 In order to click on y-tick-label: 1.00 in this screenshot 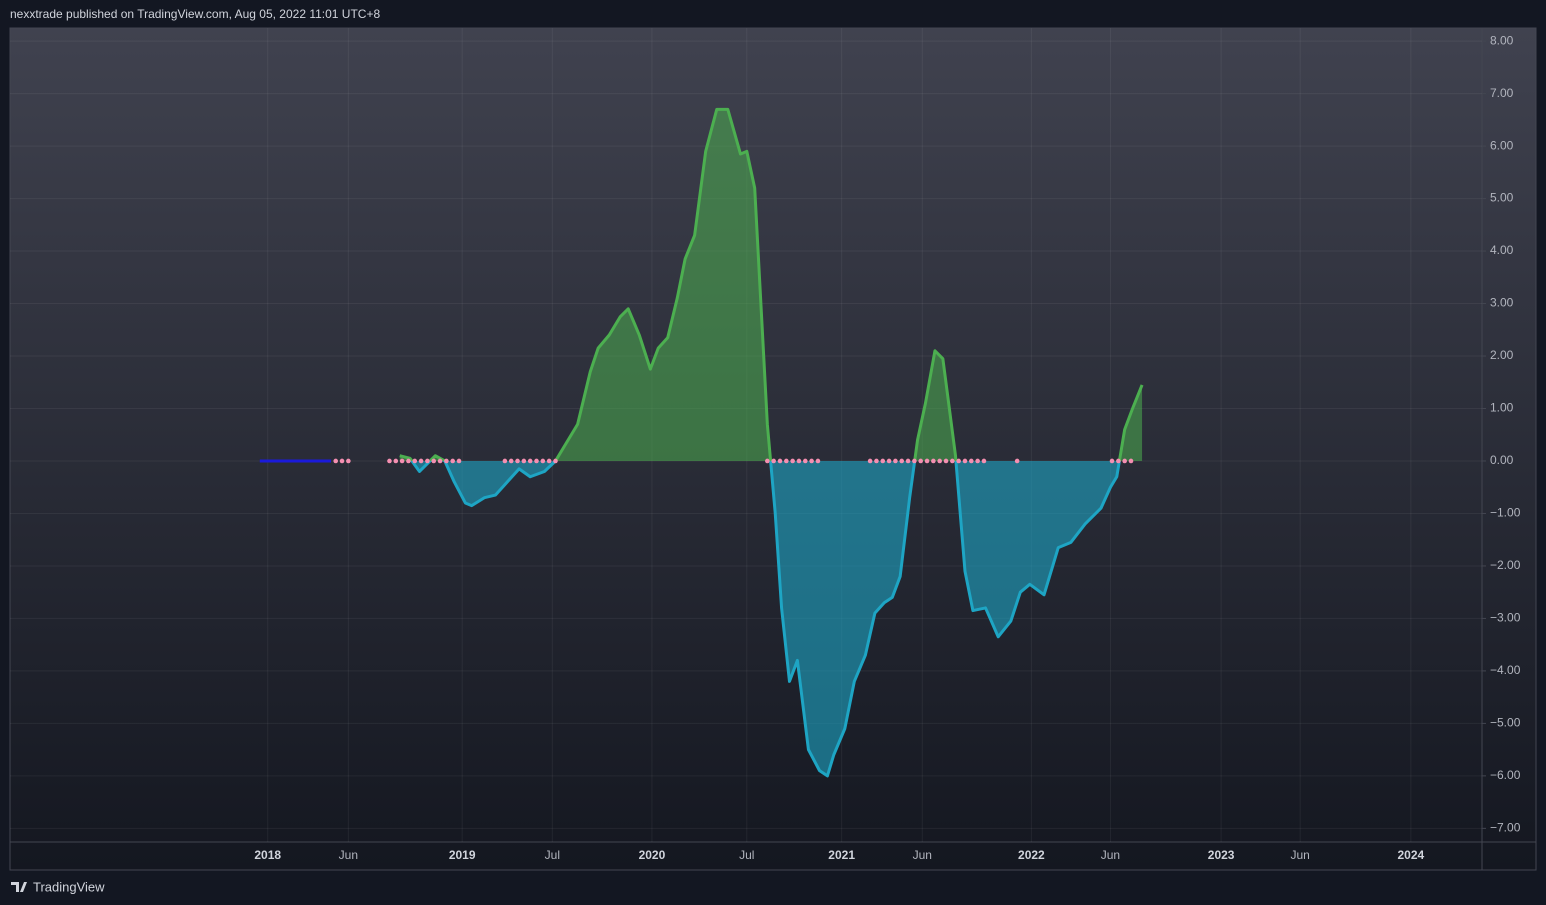, I will do `click(1502, 408)`.